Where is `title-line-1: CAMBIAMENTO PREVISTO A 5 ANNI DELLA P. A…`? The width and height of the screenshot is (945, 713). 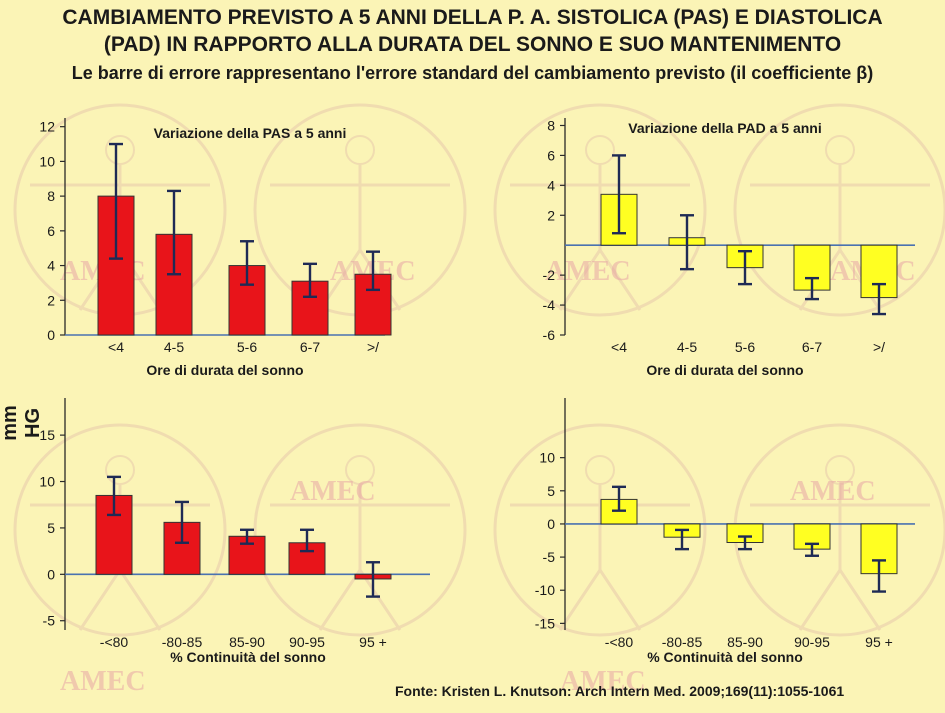 title-line-1: CAMBIAMENTO PREVISTO A 5 ANNI DELLA P. A… is located at coordinates (472, 17).